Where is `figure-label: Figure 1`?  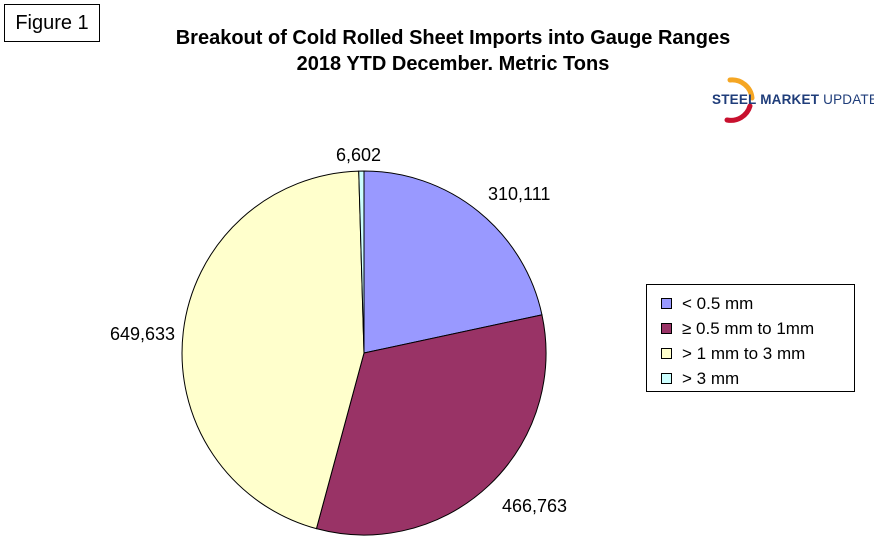
figure-label: Figure 1 is located at coordinates (52, 23).